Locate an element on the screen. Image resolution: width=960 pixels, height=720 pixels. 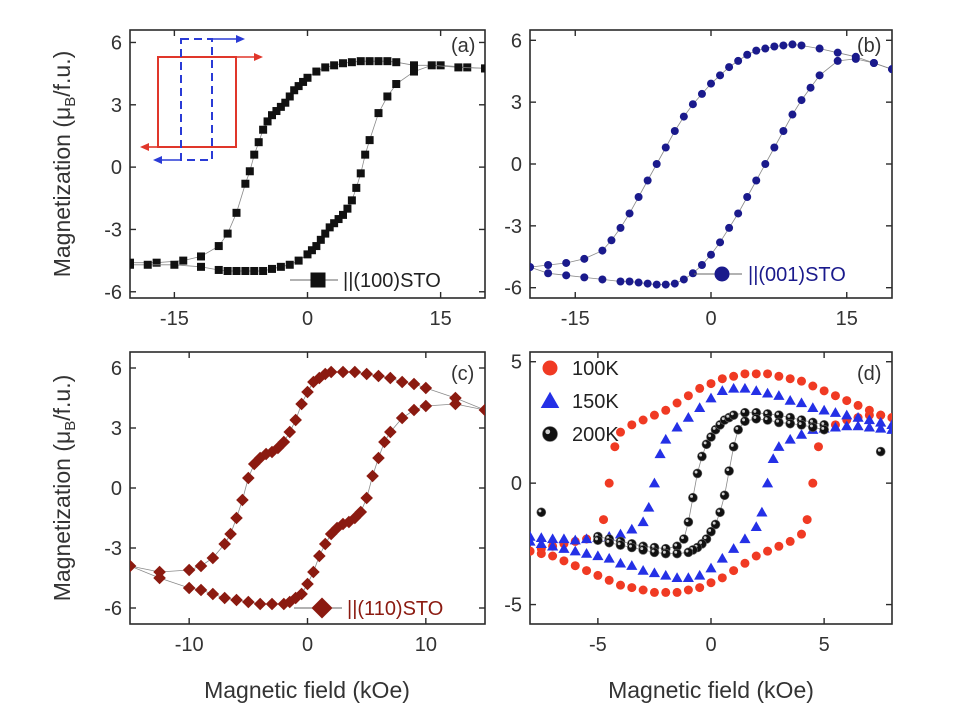
legend-label: ||(100)STO is located at coordinates (392, 281).